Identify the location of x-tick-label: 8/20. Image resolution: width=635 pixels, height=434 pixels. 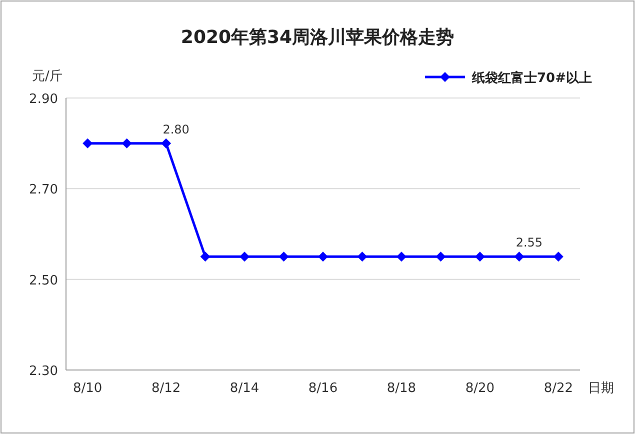
(480, 388).